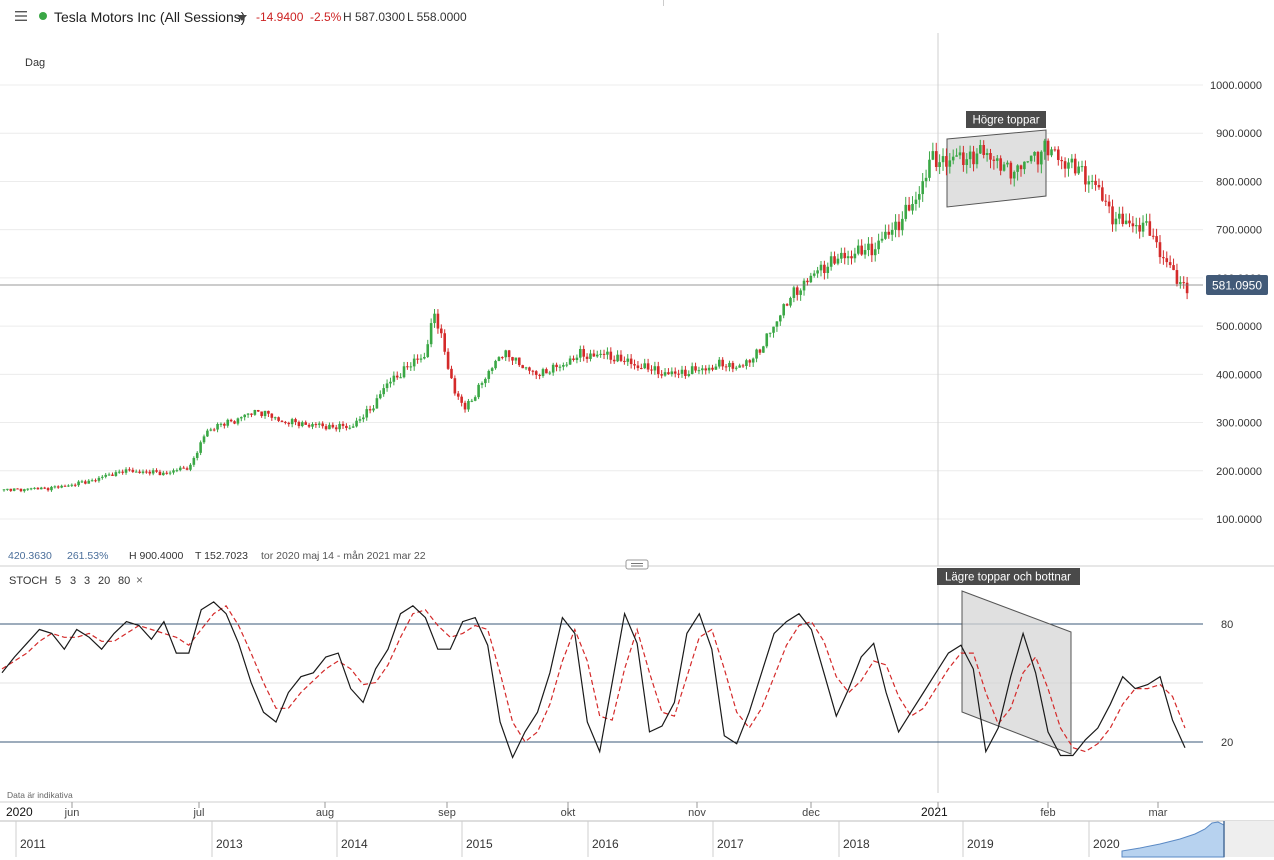  I want to click on navigator-year-label: 2019, so click(980, 844).